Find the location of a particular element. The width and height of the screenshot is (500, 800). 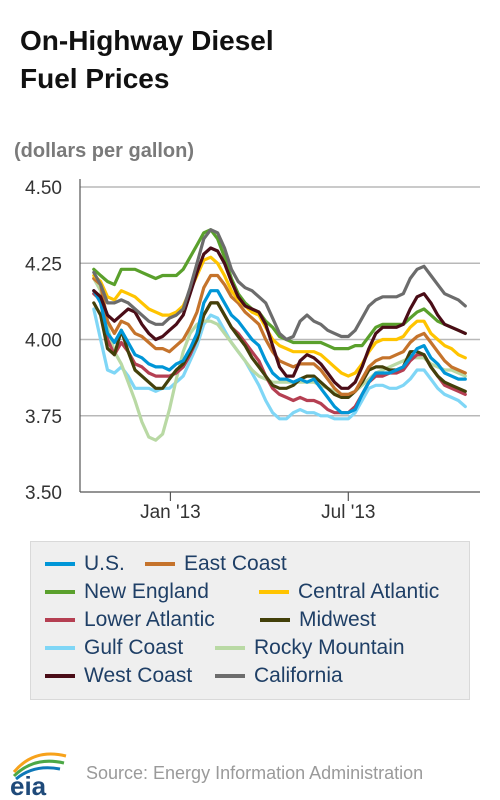

legend-item-west-coast: West Coast is located at coordinates (118, 676).